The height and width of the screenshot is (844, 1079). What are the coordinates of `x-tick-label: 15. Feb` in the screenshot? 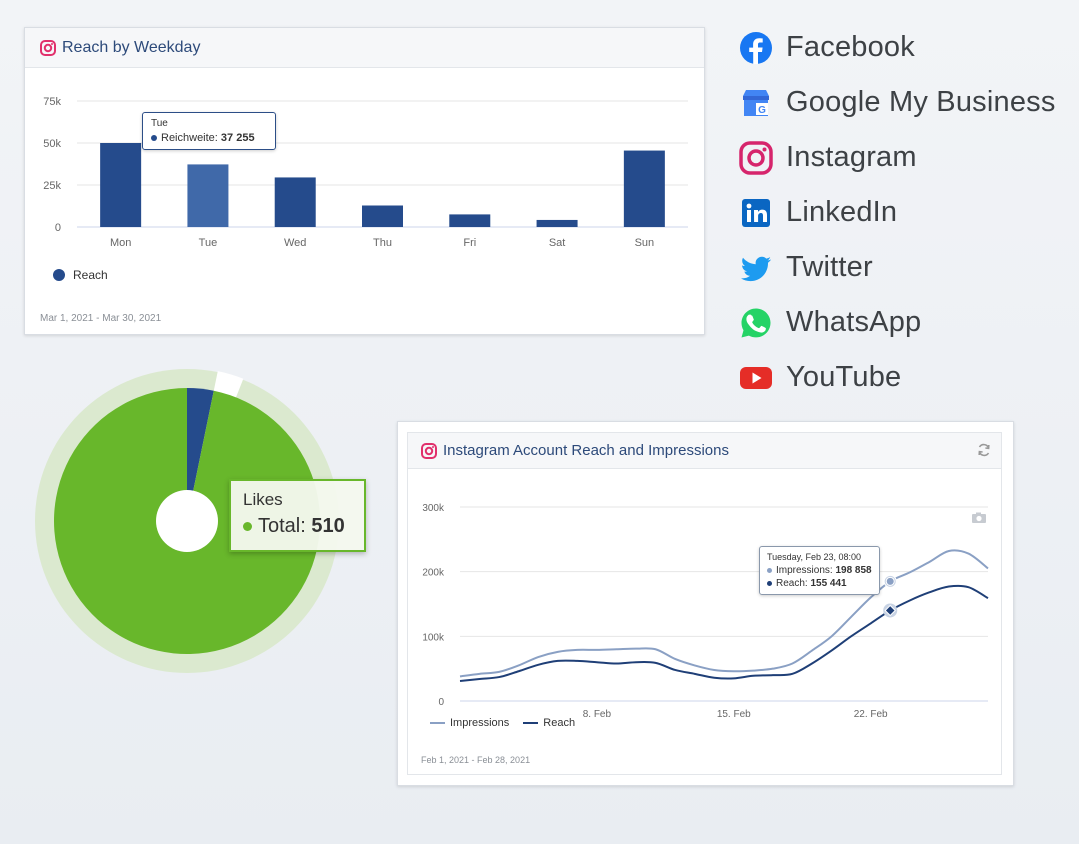 It's located at (734, 714).